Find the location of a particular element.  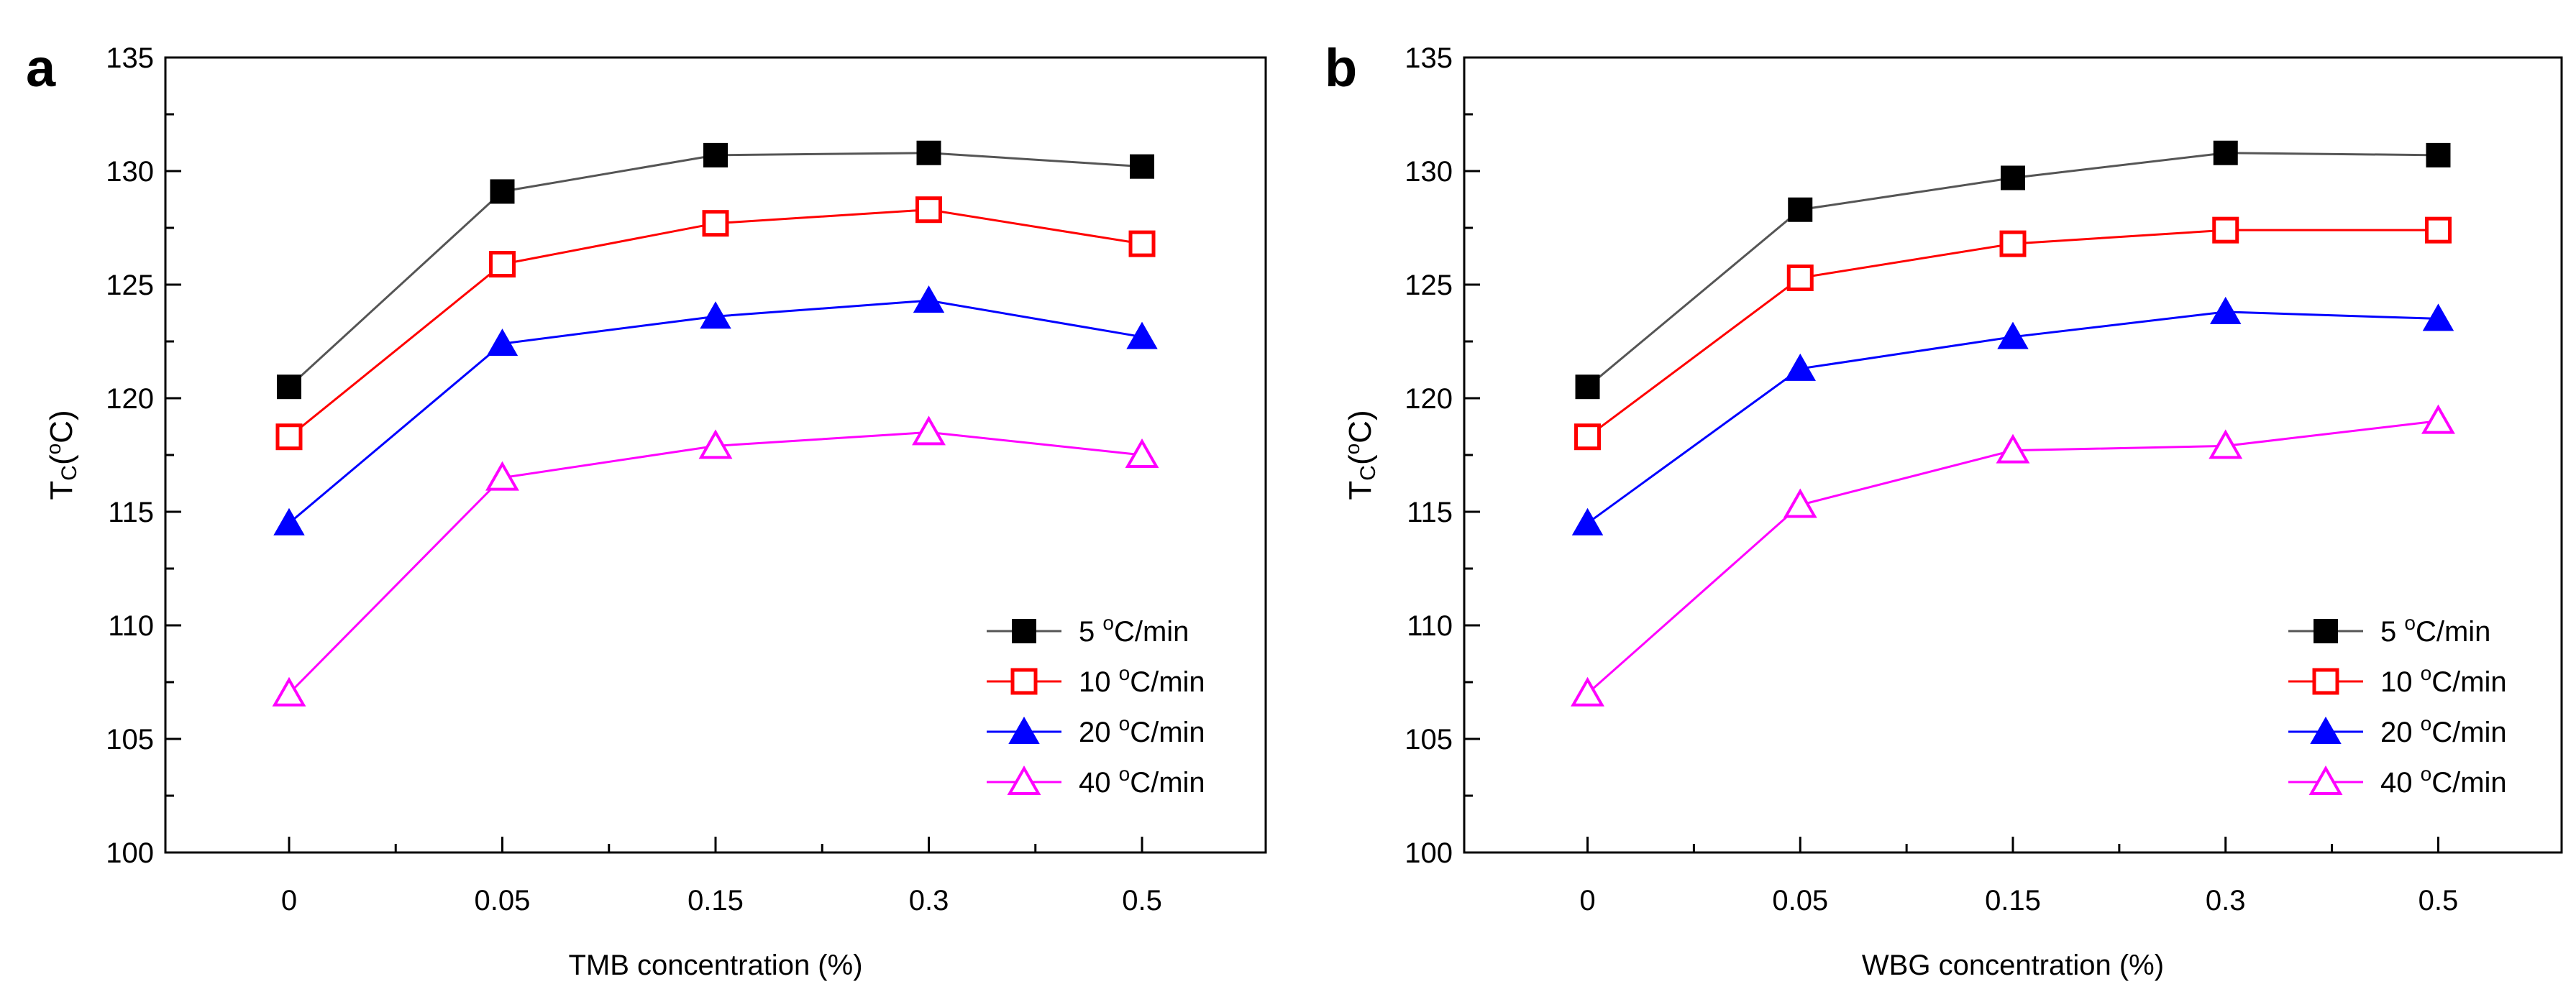

y-tick-label: 110 is located at coordinates (131, 626).